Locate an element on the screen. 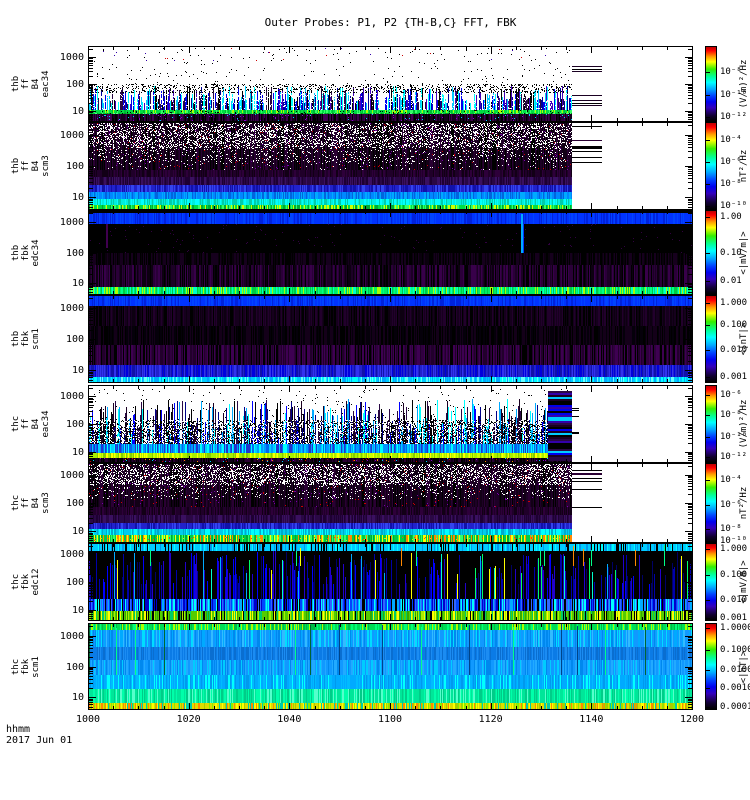 This screenshot has height=800, width=750. colorbar-thb-fbk-edc34 is located at coordinates (711, 252).